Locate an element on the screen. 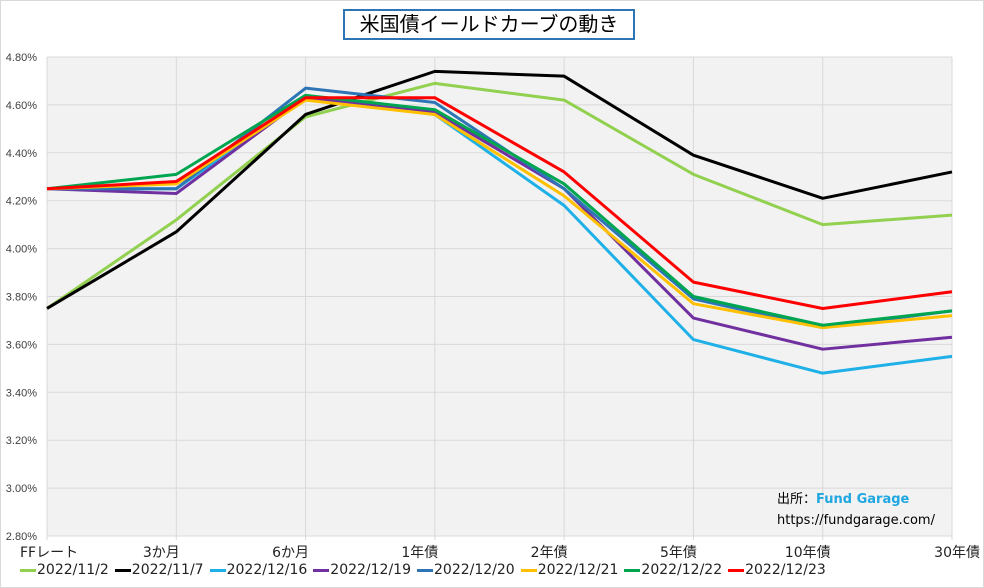  legend-item: 2022/11/7 is located at coordinates (159, 570).